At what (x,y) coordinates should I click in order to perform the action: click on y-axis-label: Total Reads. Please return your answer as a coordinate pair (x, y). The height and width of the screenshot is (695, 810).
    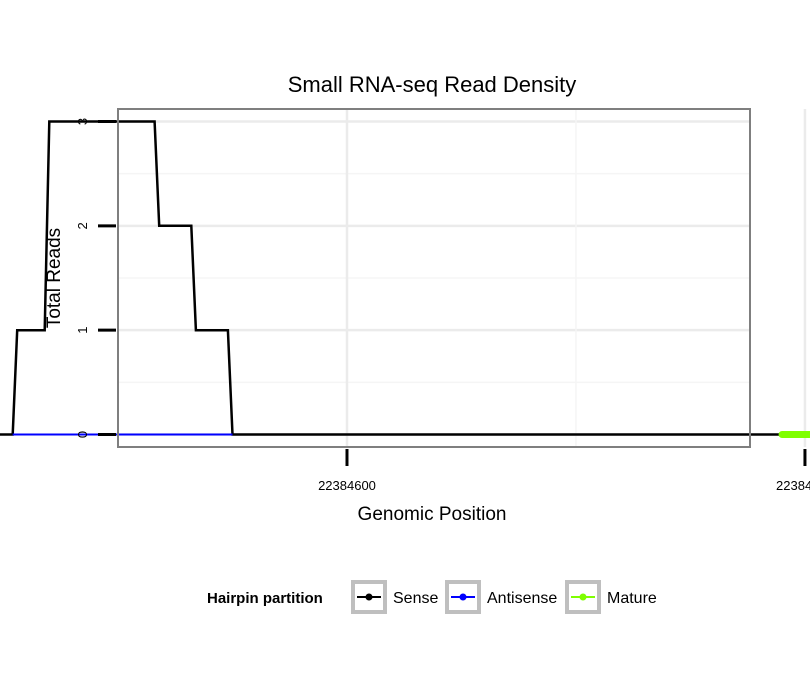
    Looking at the image, I should click on (54, 278).